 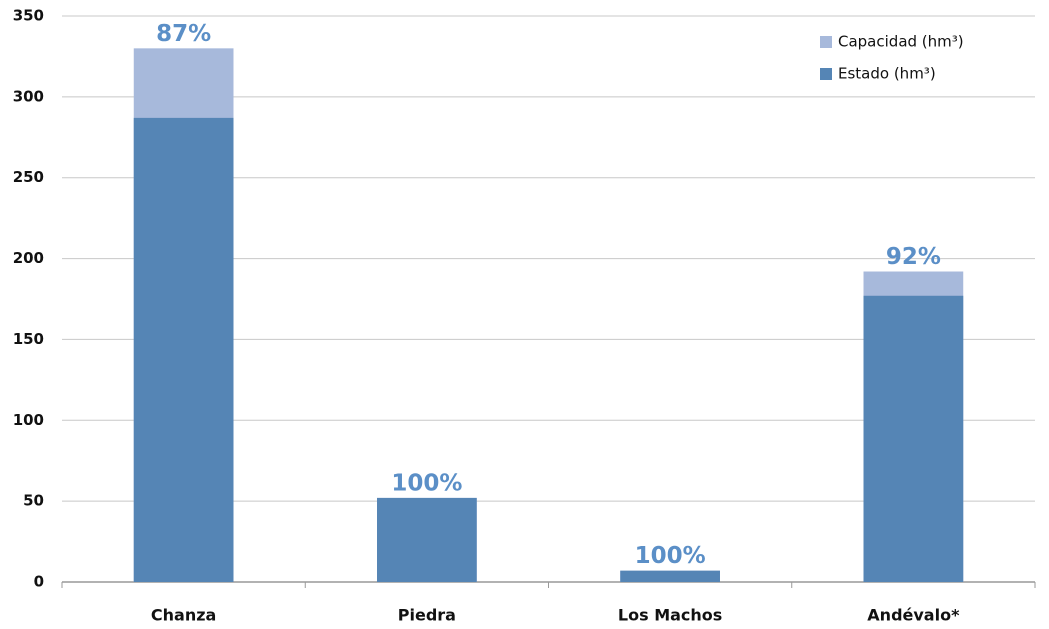 I want to click on x-tick-label: Los Machos, so click(x=670, y=615).